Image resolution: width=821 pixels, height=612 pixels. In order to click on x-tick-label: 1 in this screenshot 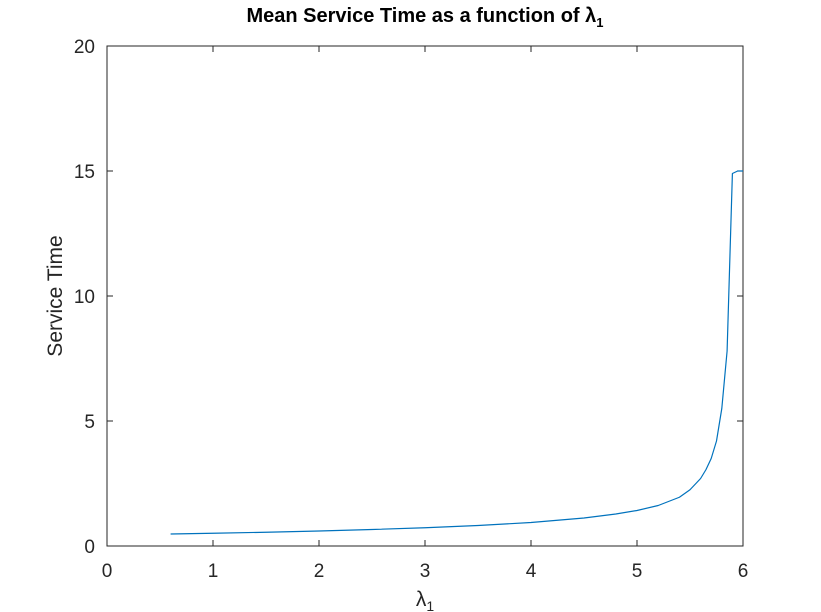, I will do `click(213, 571)`.